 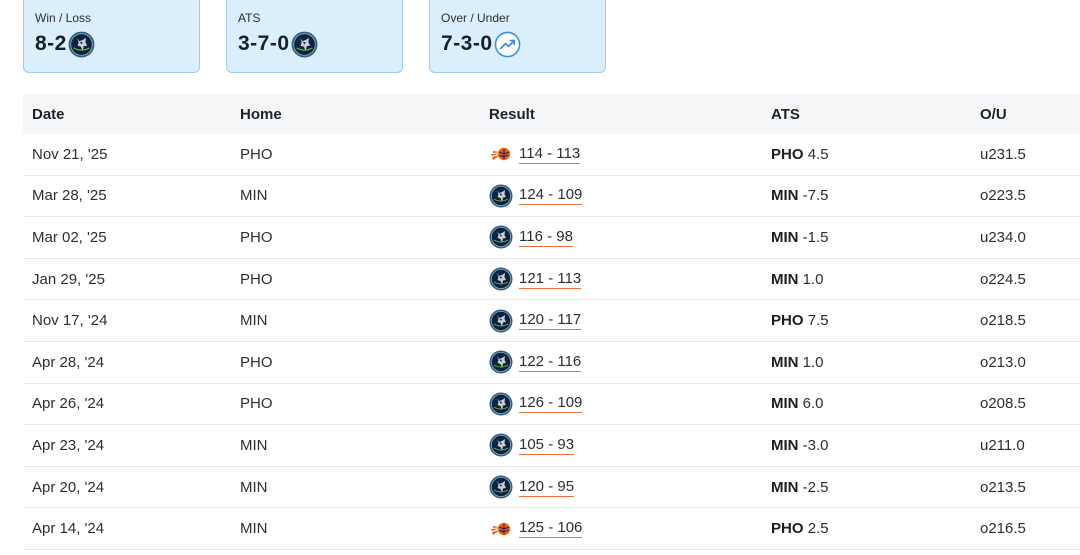 What do you see at coordinates (547, 487) in the screenshot?
I see `score-link: 120 - 95` at bounding box center [547, 487].